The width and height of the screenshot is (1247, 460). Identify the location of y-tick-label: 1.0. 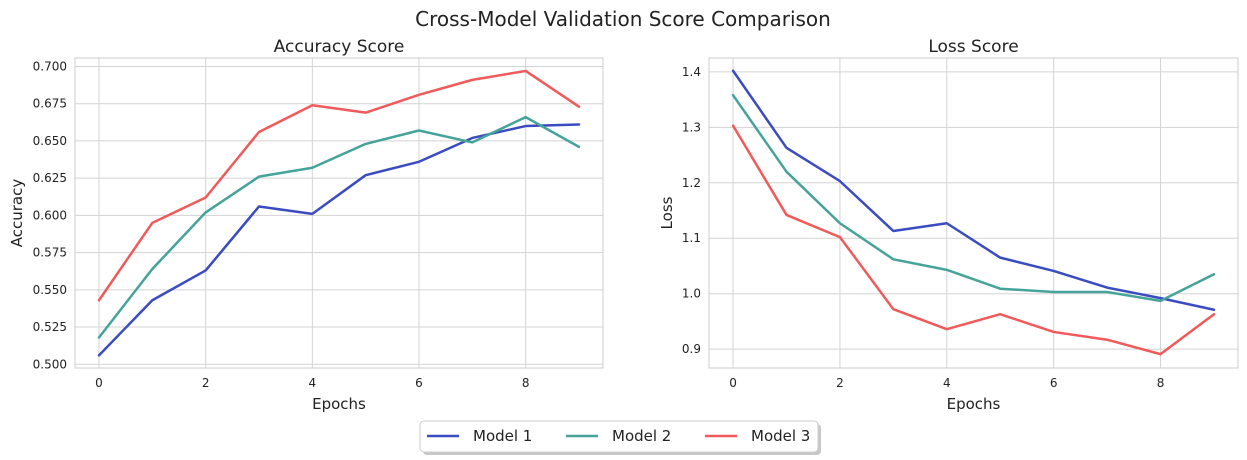
(691, 294).